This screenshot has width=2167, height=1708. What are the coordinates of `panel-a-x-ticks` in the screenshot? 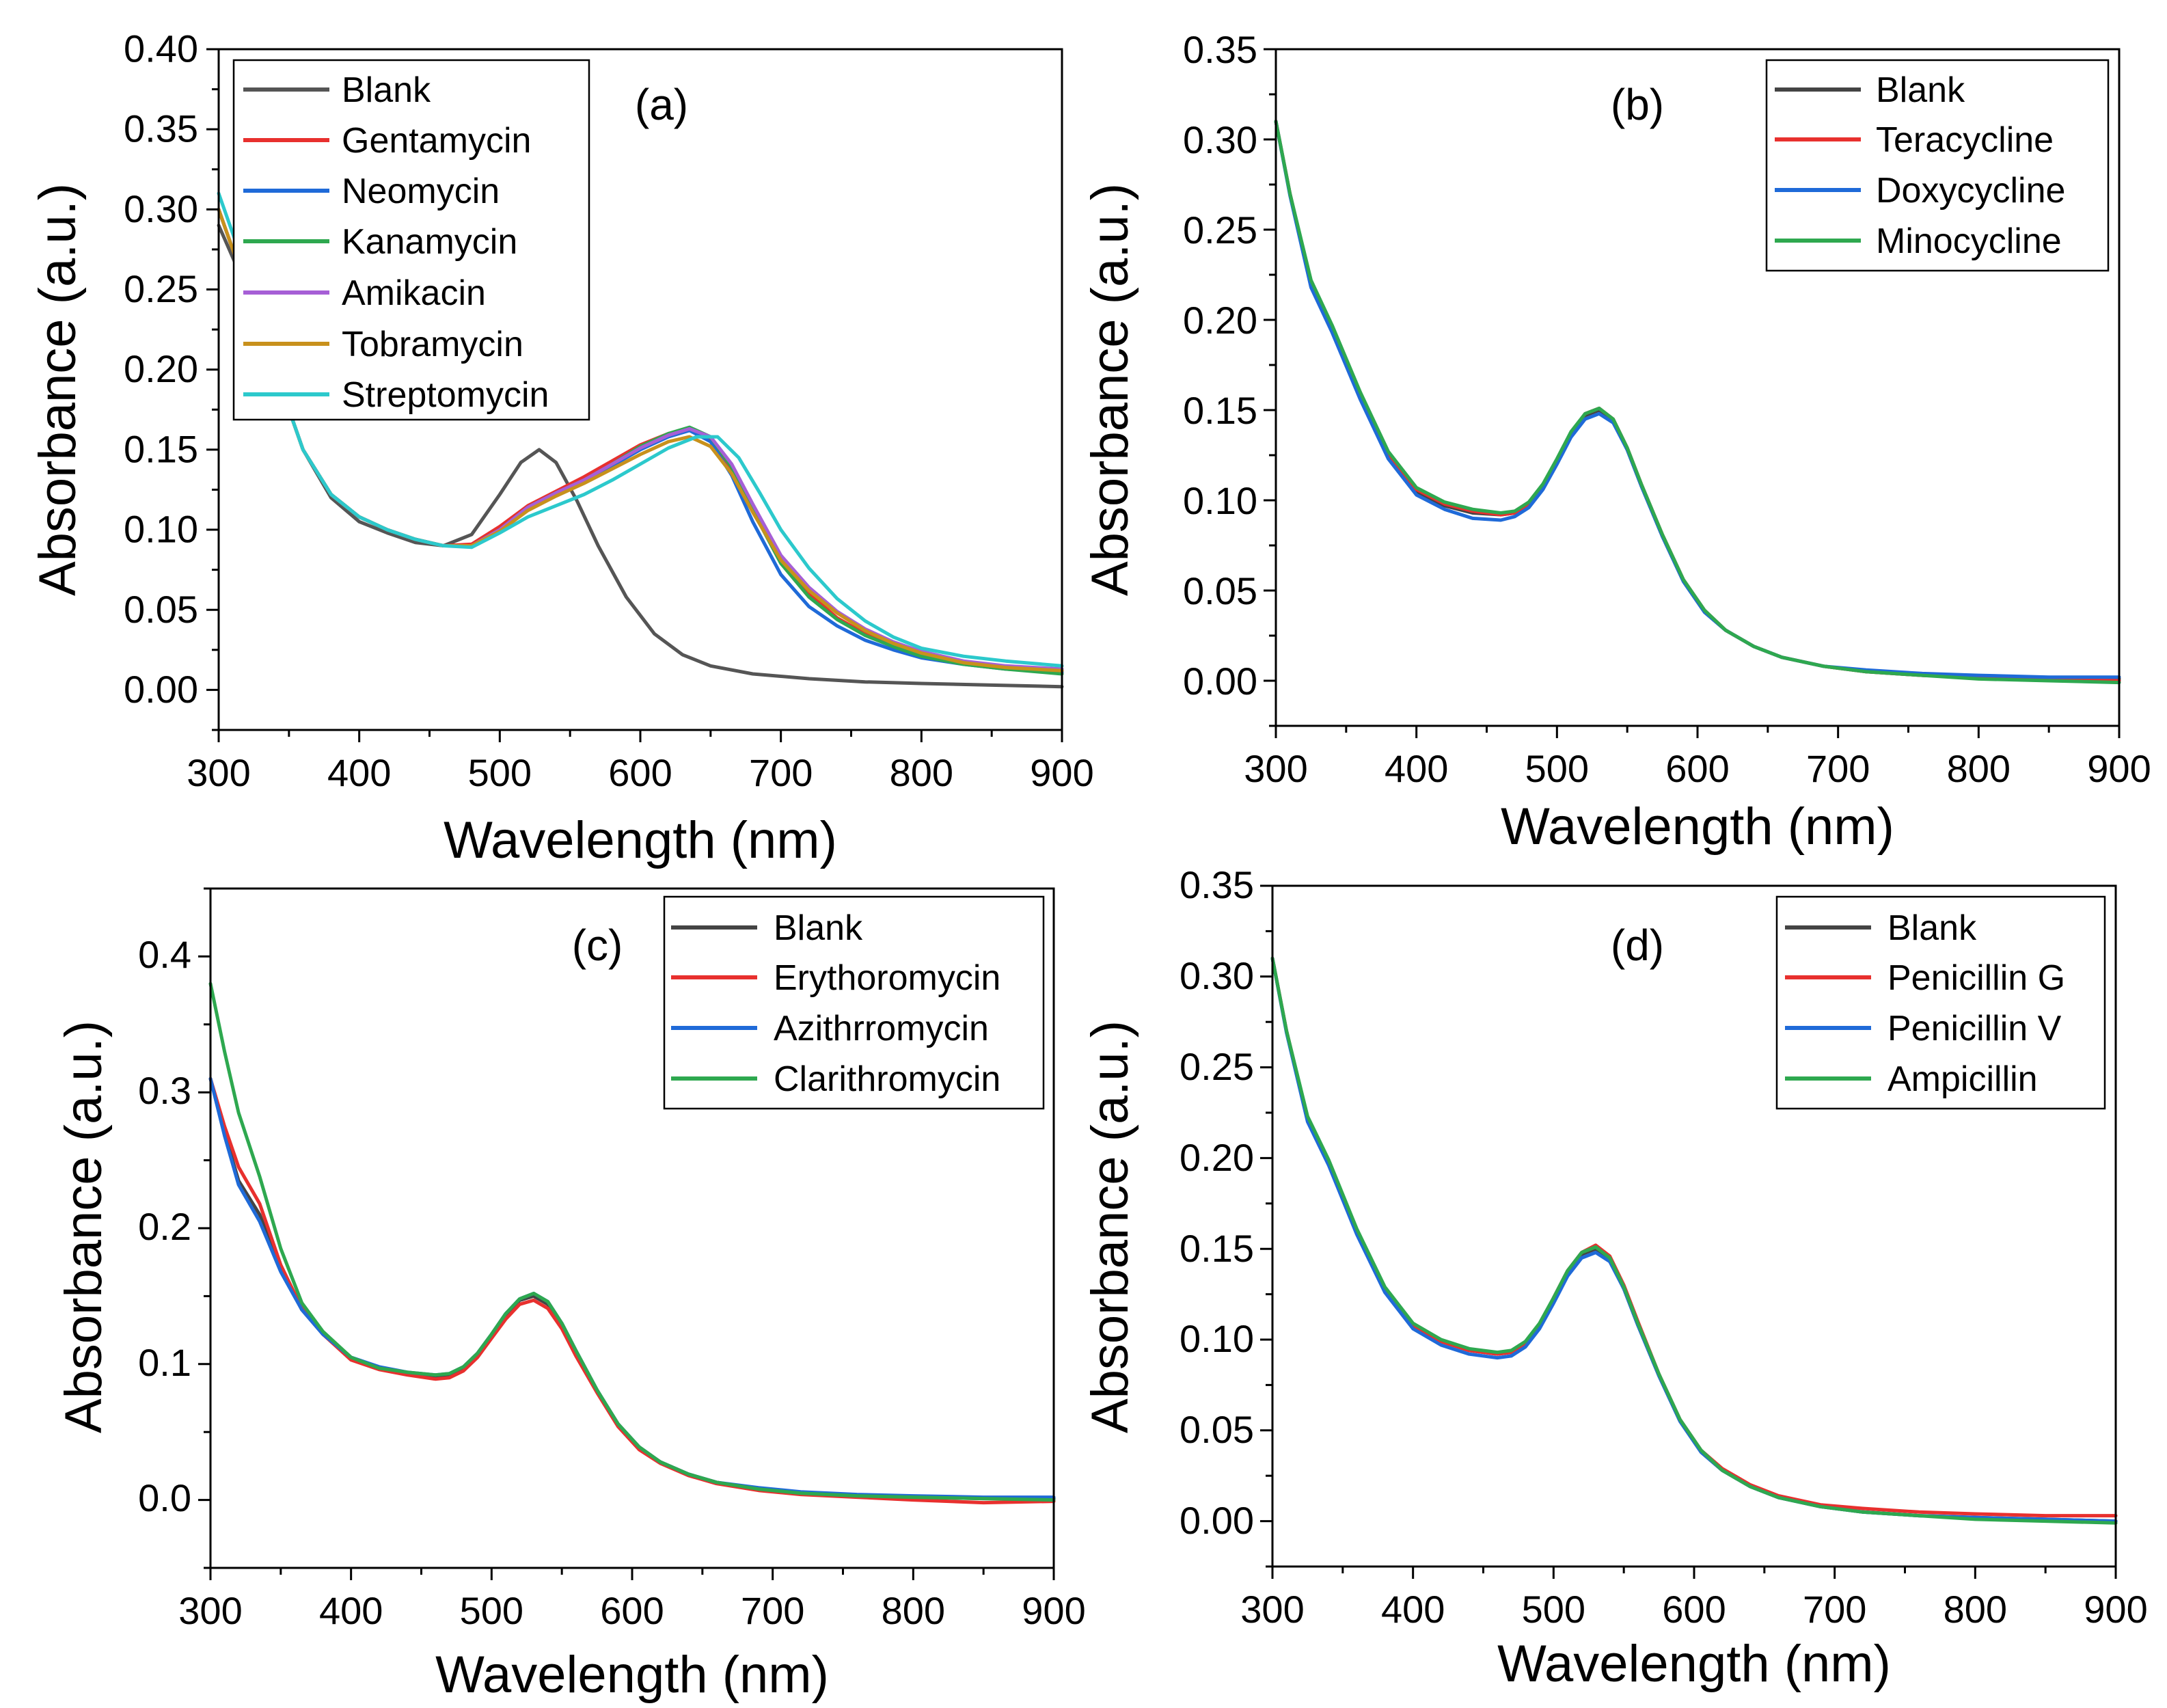 It's located at (640, 736).